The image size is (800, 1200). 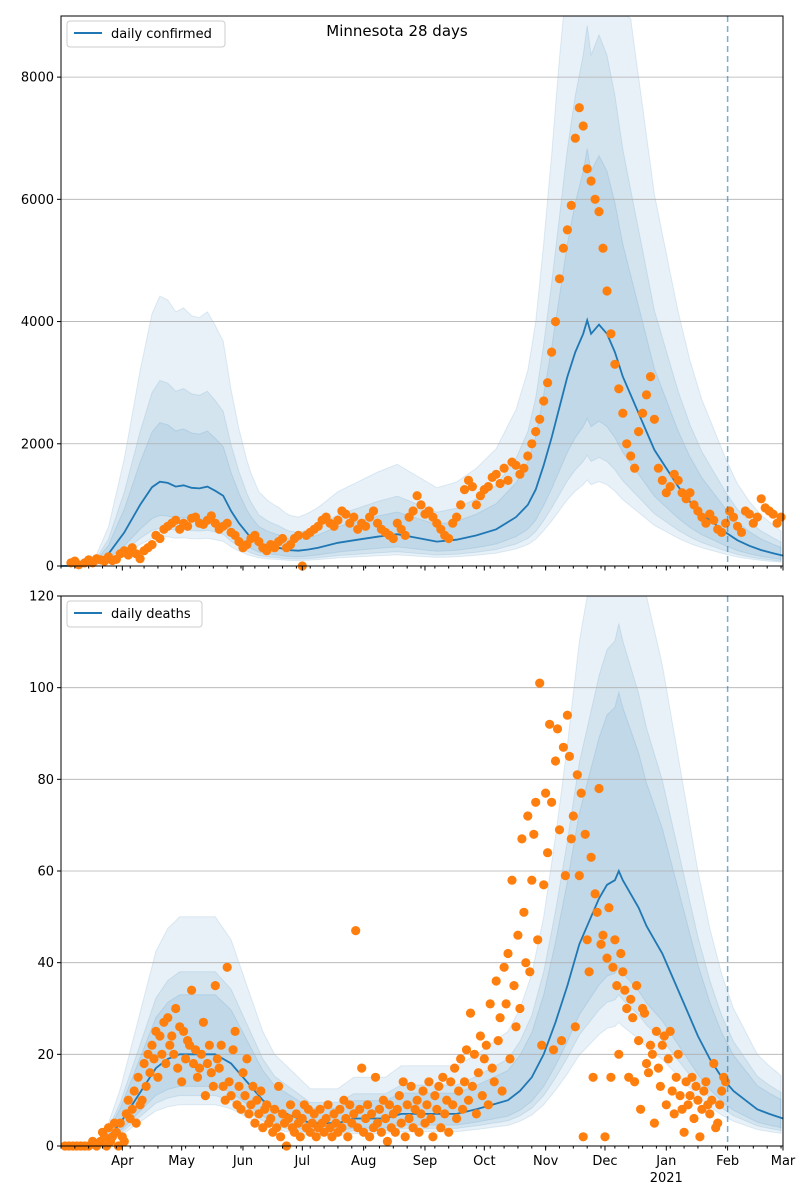 I want to click on x-tick-label: Apr, so click(x=122, y=1161).